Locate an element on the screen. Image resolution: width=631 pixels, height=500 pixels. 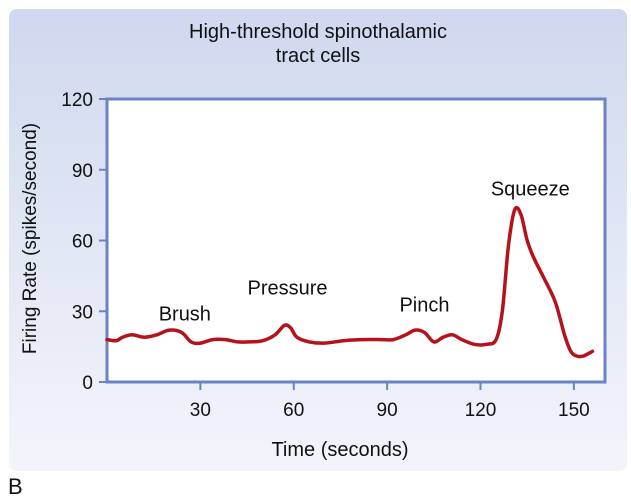
annotation-pinch: Pinch is located at coordinates (424, 305).